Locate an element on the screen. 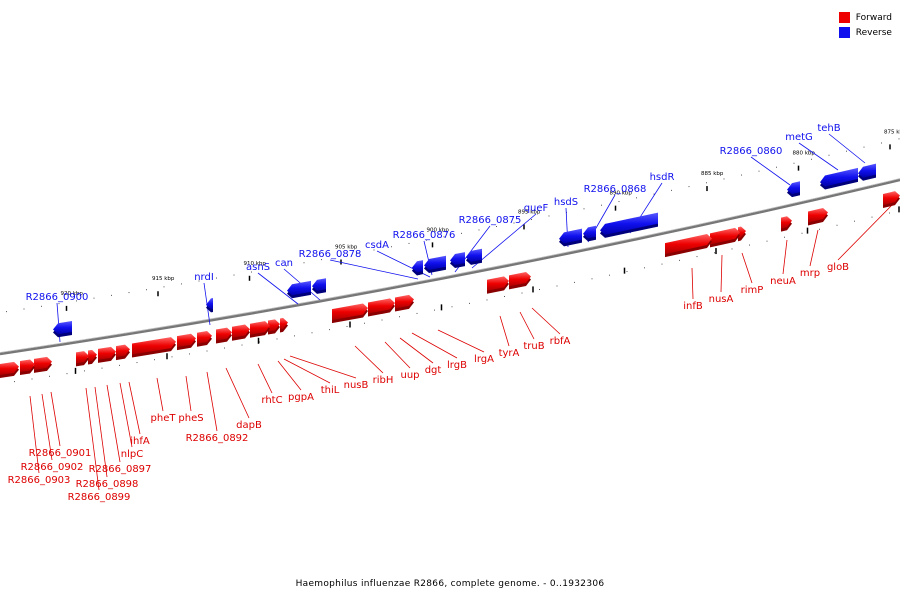 The height and width of the screenshot is (600, 900). gene-label: csdA is located at coordinates (377, 245).